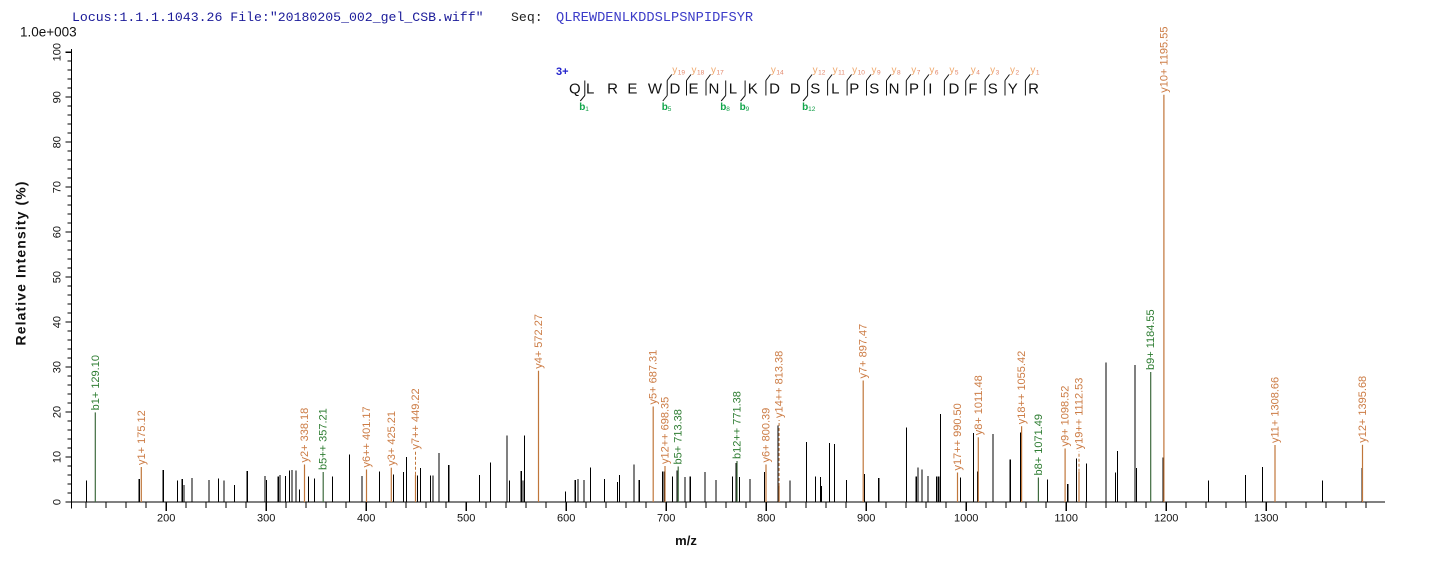 This screenshot has height=562, width=1436. Describe the element at coordinates (1276, 410) in the screenshot. I see `svg-text: y11+ 1308.66` at that location.